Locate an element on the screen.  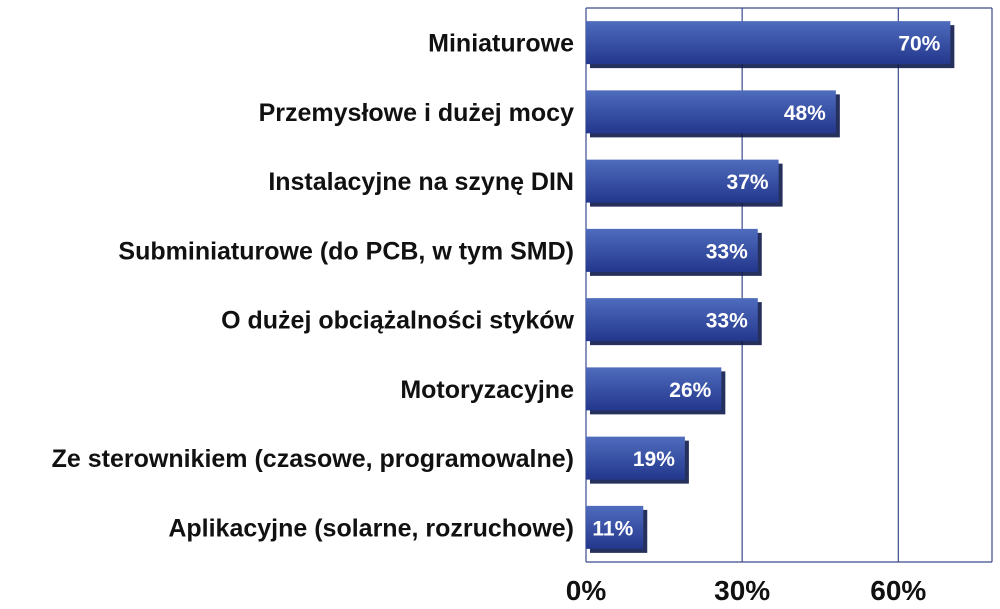
category-label: Ze sterownikiem (czasowe, programowalne) is located at coordinates (313, 459).